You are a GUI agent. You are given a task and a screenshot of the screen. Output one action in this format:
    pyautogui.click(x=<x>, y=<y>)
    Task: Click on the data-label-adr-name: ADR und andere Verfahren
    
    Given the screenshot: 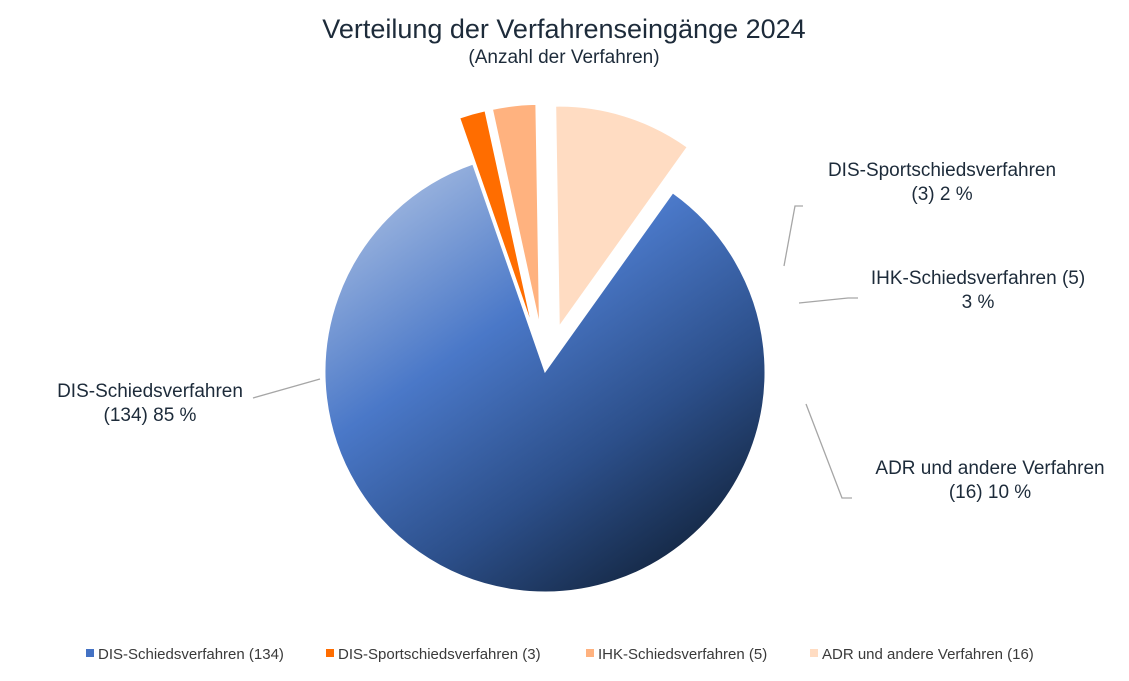 What is the action you would take?
    pyautogui.click(x=989, y=468)
    